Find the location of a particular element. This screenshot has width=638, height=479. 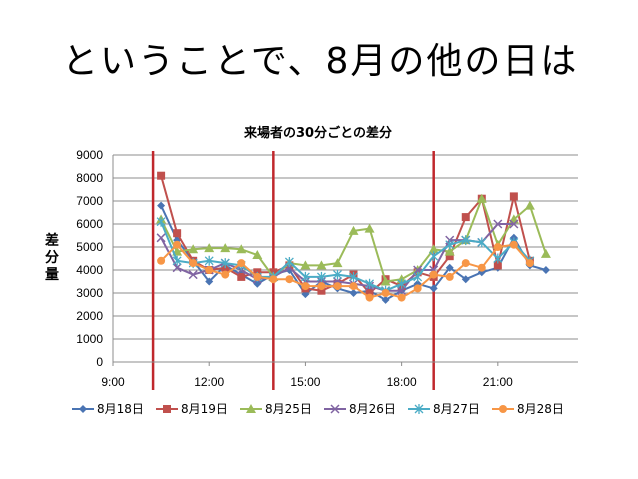

series-line is located at coordinates (345, 256).